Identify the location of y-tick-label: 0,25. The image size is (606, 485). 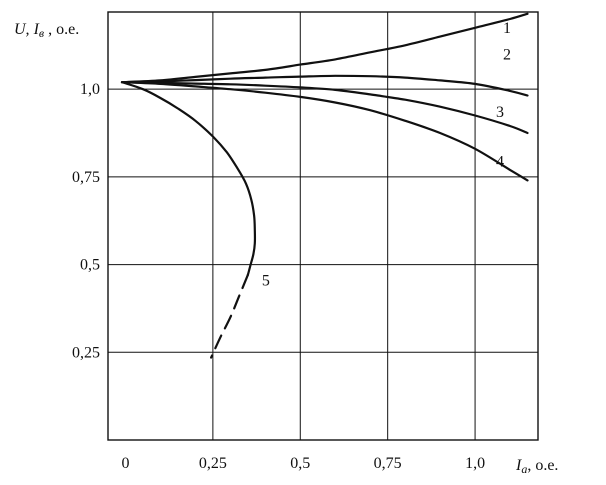
(86, 352).